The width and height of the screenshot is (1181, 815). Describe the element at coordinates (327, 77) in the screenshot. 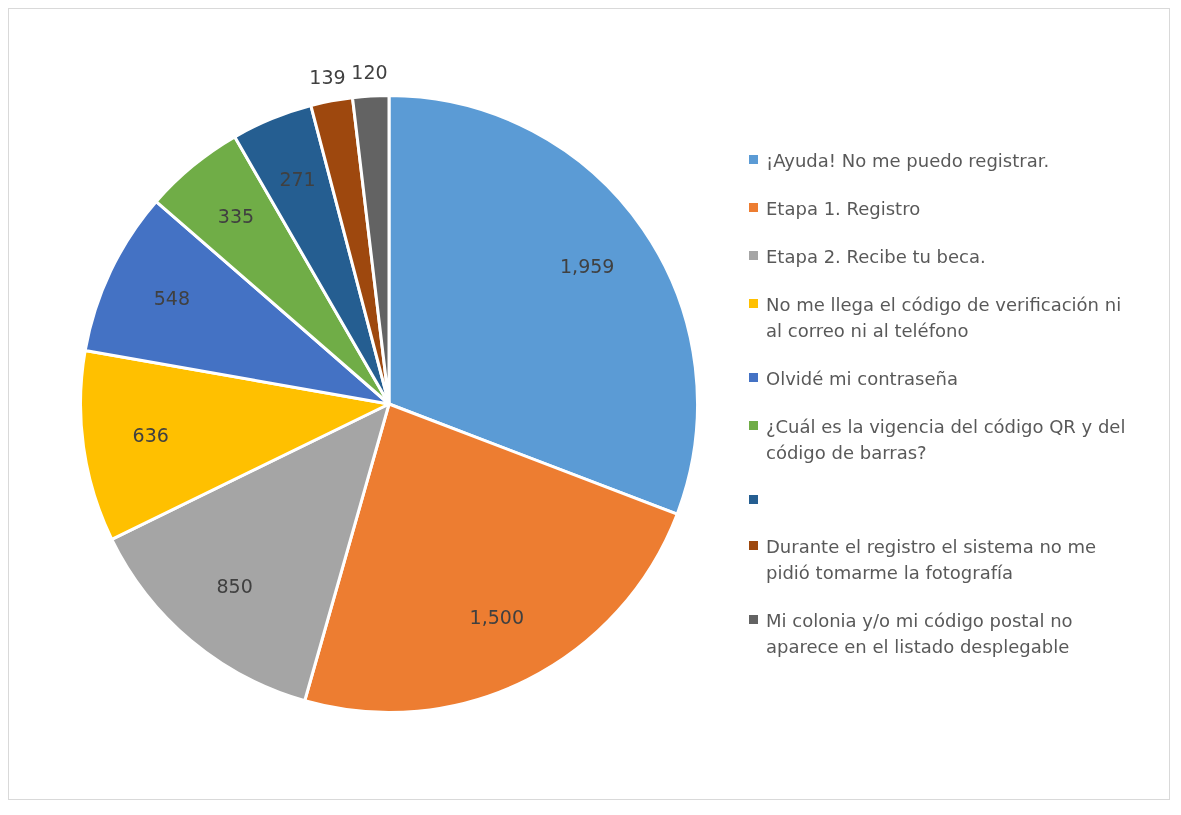

I see `data-label: 139` at that location.